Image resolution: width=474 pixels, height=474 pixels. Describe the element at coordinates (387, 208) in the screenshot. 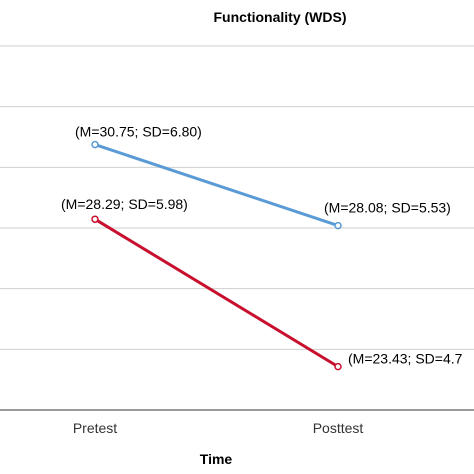

I see `data-label: (M=28.08; SD=5.53)` at that location.